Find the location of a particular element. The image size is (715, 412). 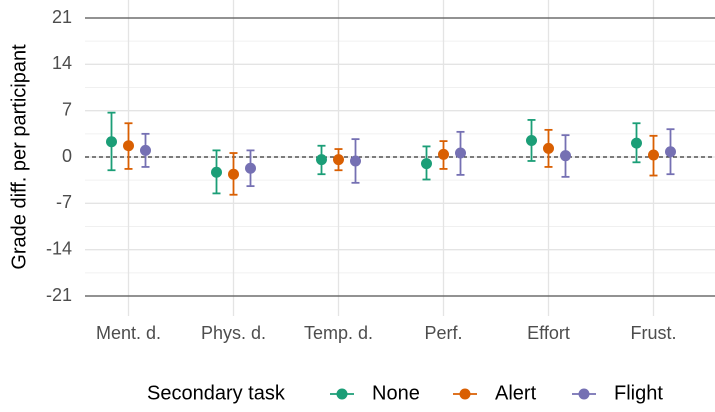

x-tick-label: Phys. d. is located at coordinates (233, 333).